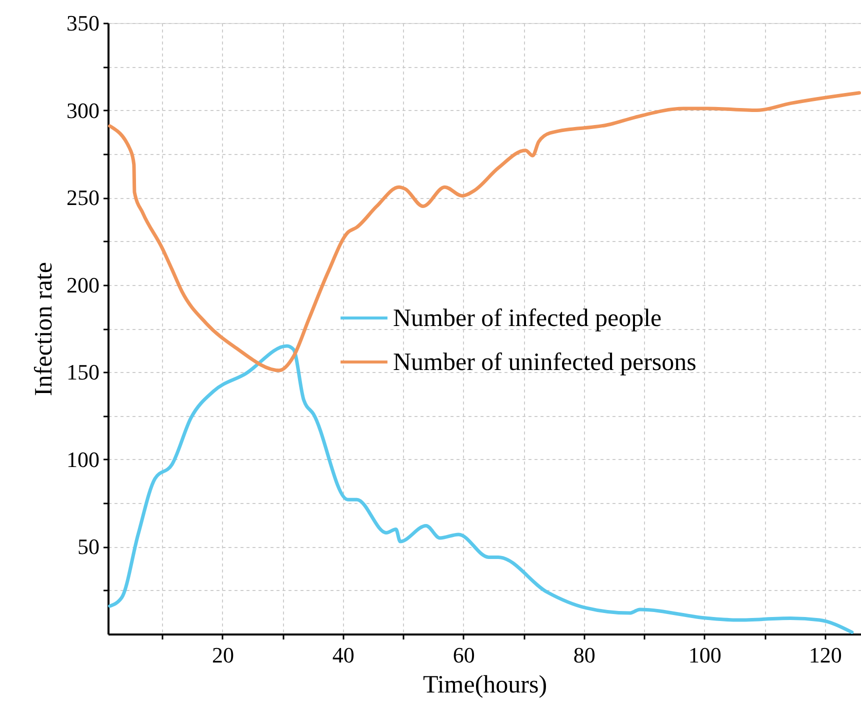 Image resolution: width=861 pixels, height=725 pixels. Describe the element at coordinates (463, 655) in the screenshot. I see `x-tick-label: 60` at that location.